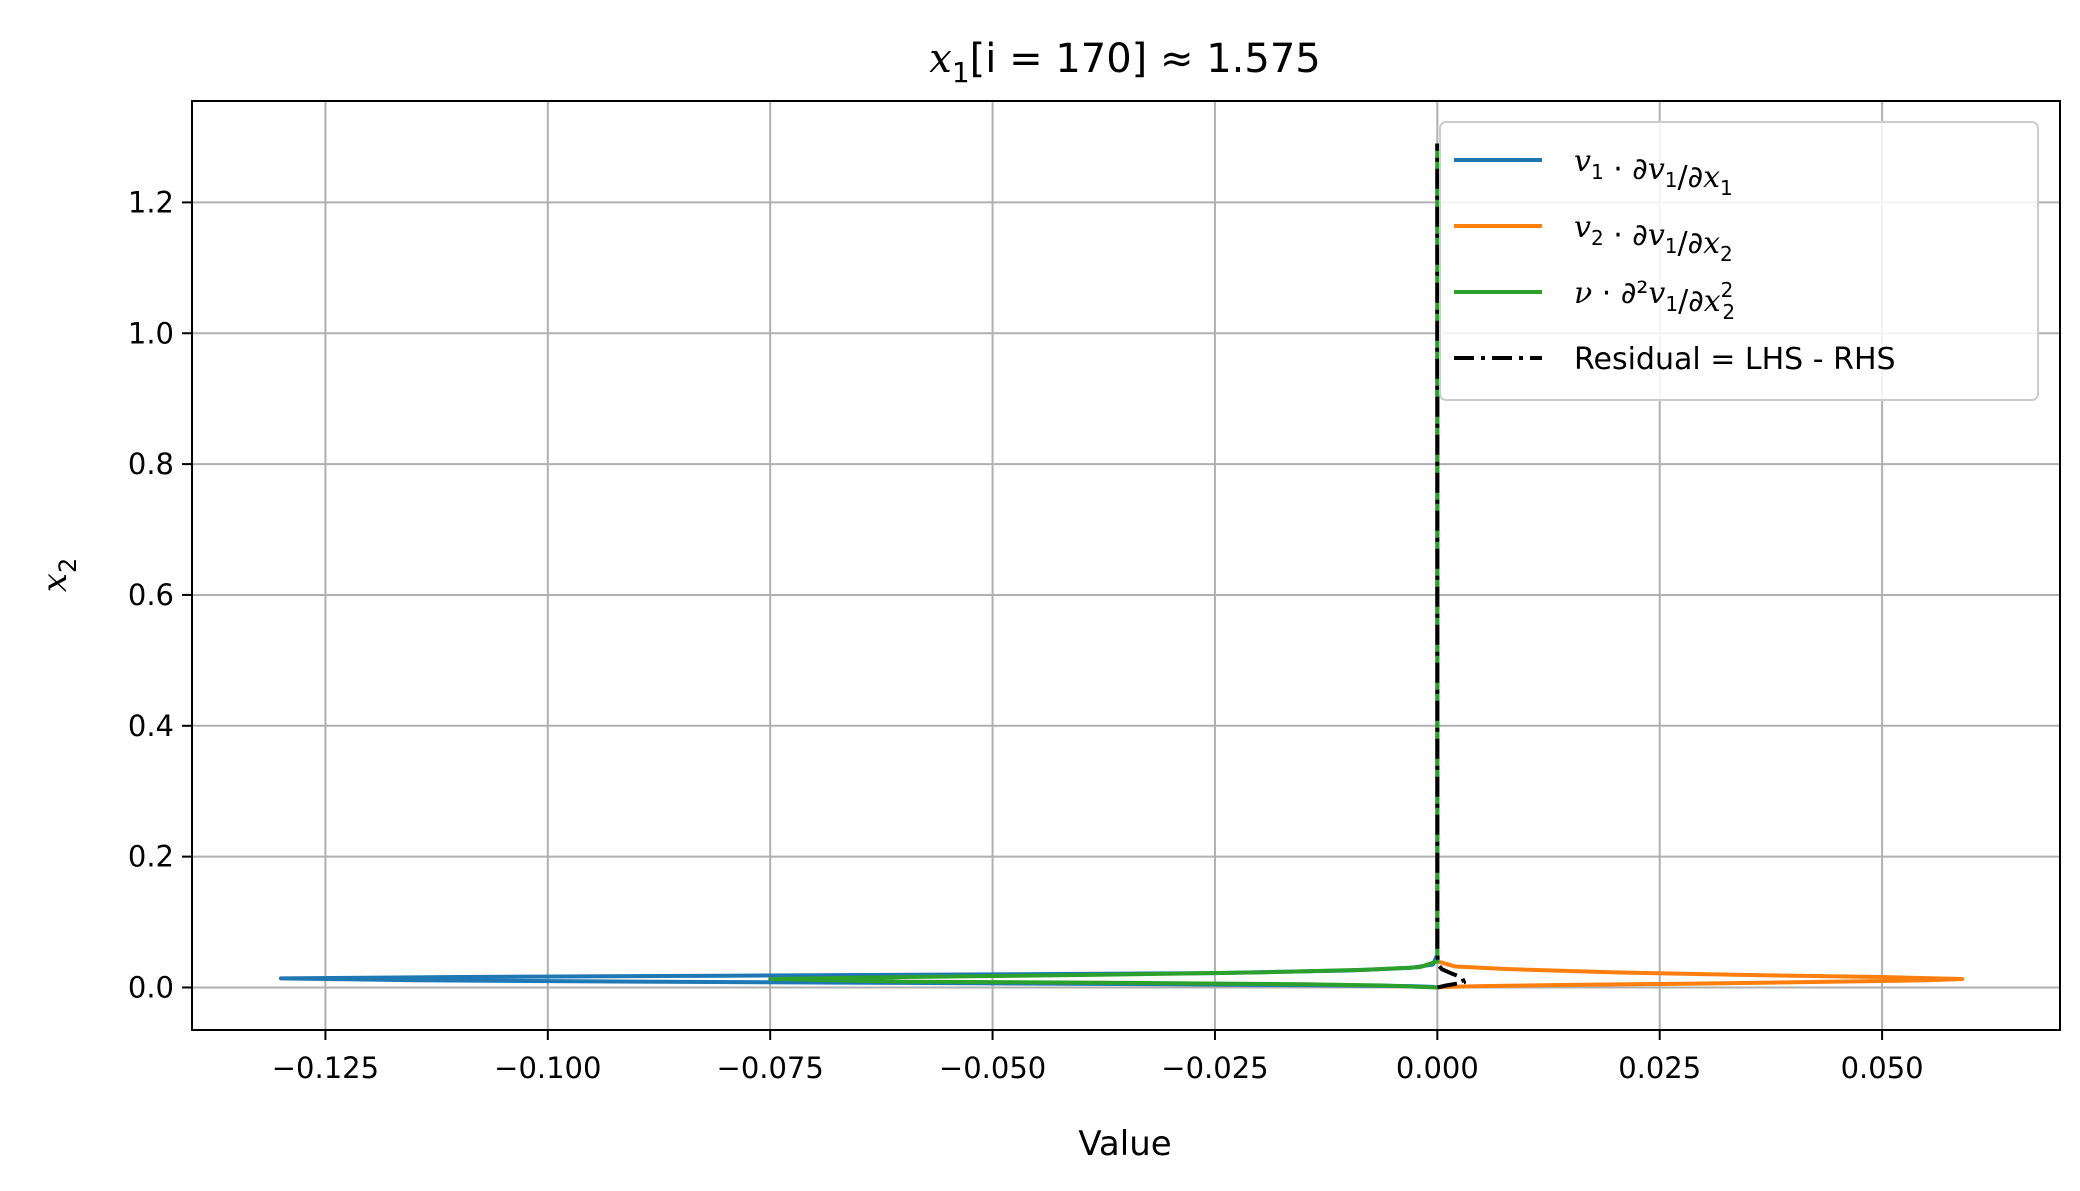  Describe the element at coordinates (151, 726) in the screenshot. I see `y-tick-label: 0.4` at that location.